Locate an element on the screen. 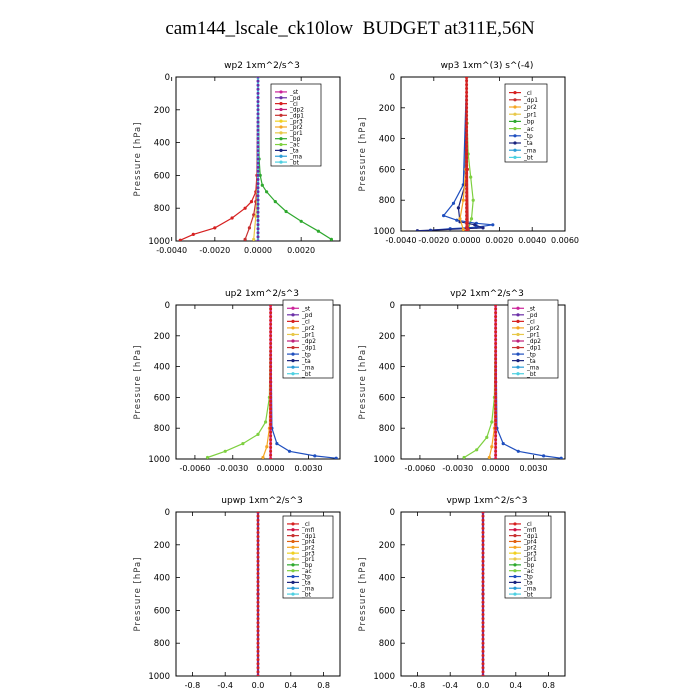 This screenshot has width=700, height=700. legend-marker-pr2 is located at coordinates (518, 328).